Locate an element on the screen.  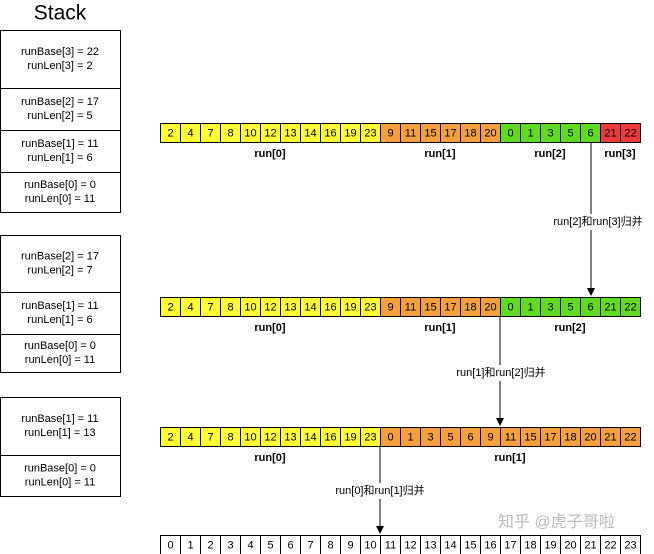
merge-label: run[0]和run[1]归并 is located at coordinates (379, 490).